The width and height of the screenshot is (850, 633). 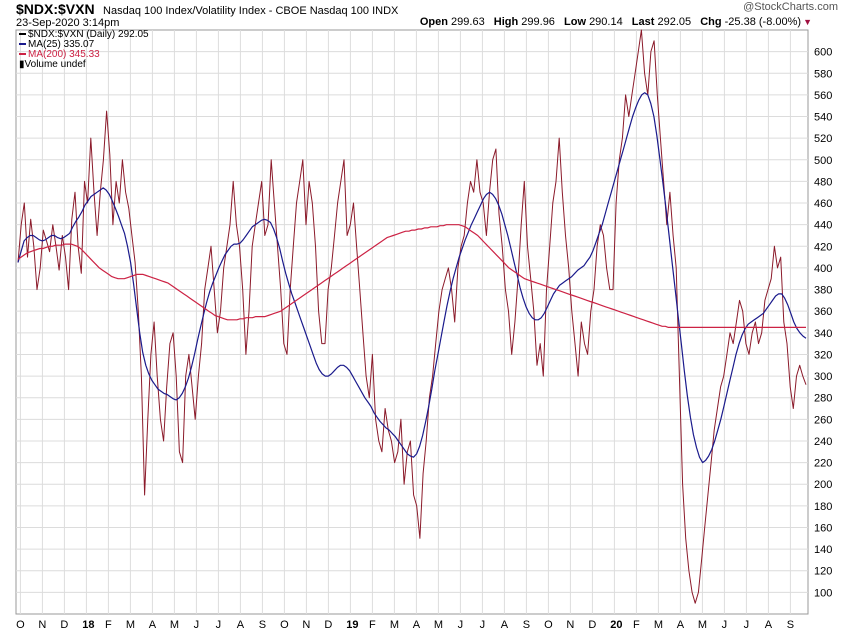 What do you see at coordinates (506, 22) in the screenshot?
I see `high-label: High` at bounding box center [506, 22].